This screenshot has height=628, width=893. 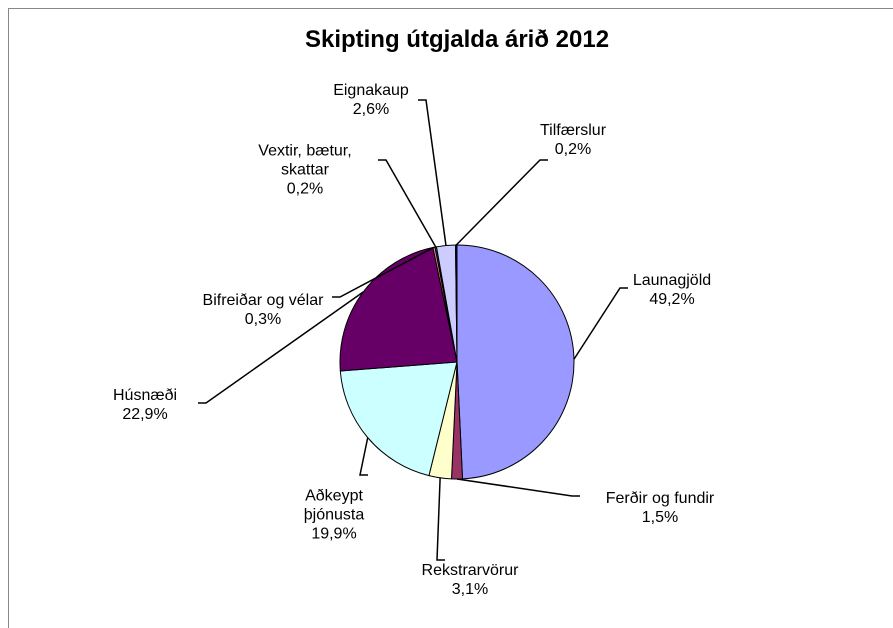 What do you see at coordinates (470, 570) in the screenshot?
I see `category-label: Rekstrarvörur` at bounding box center [470, 570].